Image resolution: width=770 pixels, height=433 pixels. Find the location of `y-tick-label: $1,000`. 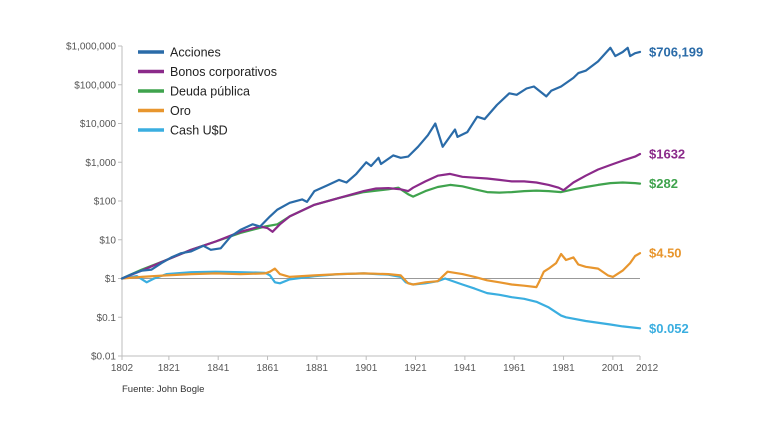

y-tick-label: $1,000 is located at coordinates (100, 163).